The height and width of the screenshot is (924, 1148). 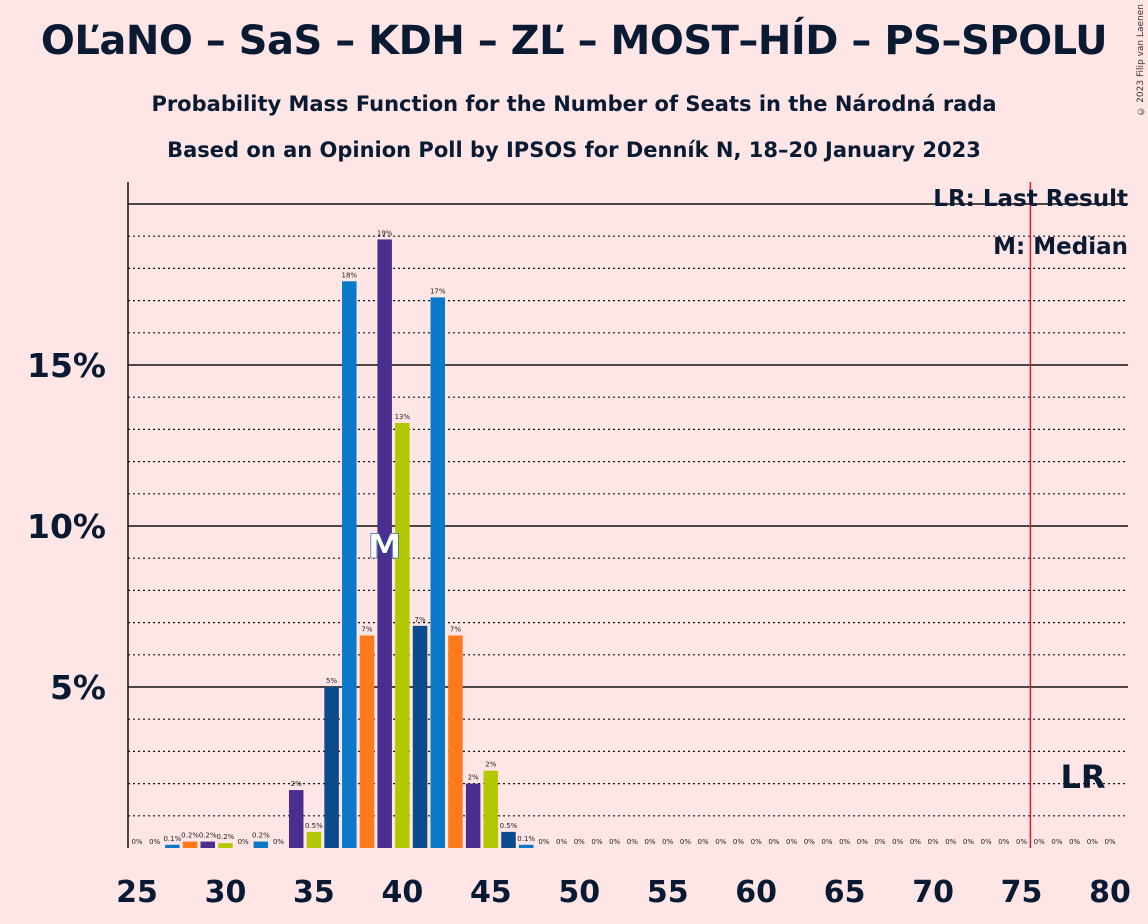 I want to click on x-tick-label: 60, so click(x=756, y=892).